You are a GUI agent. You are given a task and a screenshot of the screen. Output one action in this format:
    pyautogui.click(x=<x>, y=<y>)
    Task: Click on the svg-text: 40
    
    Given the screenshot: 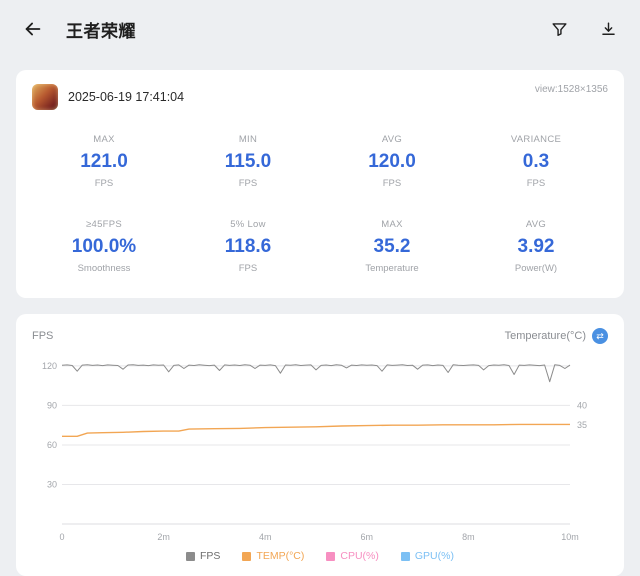 What is the action you would take?
    pyautogui.click(x=582, y=405)
    